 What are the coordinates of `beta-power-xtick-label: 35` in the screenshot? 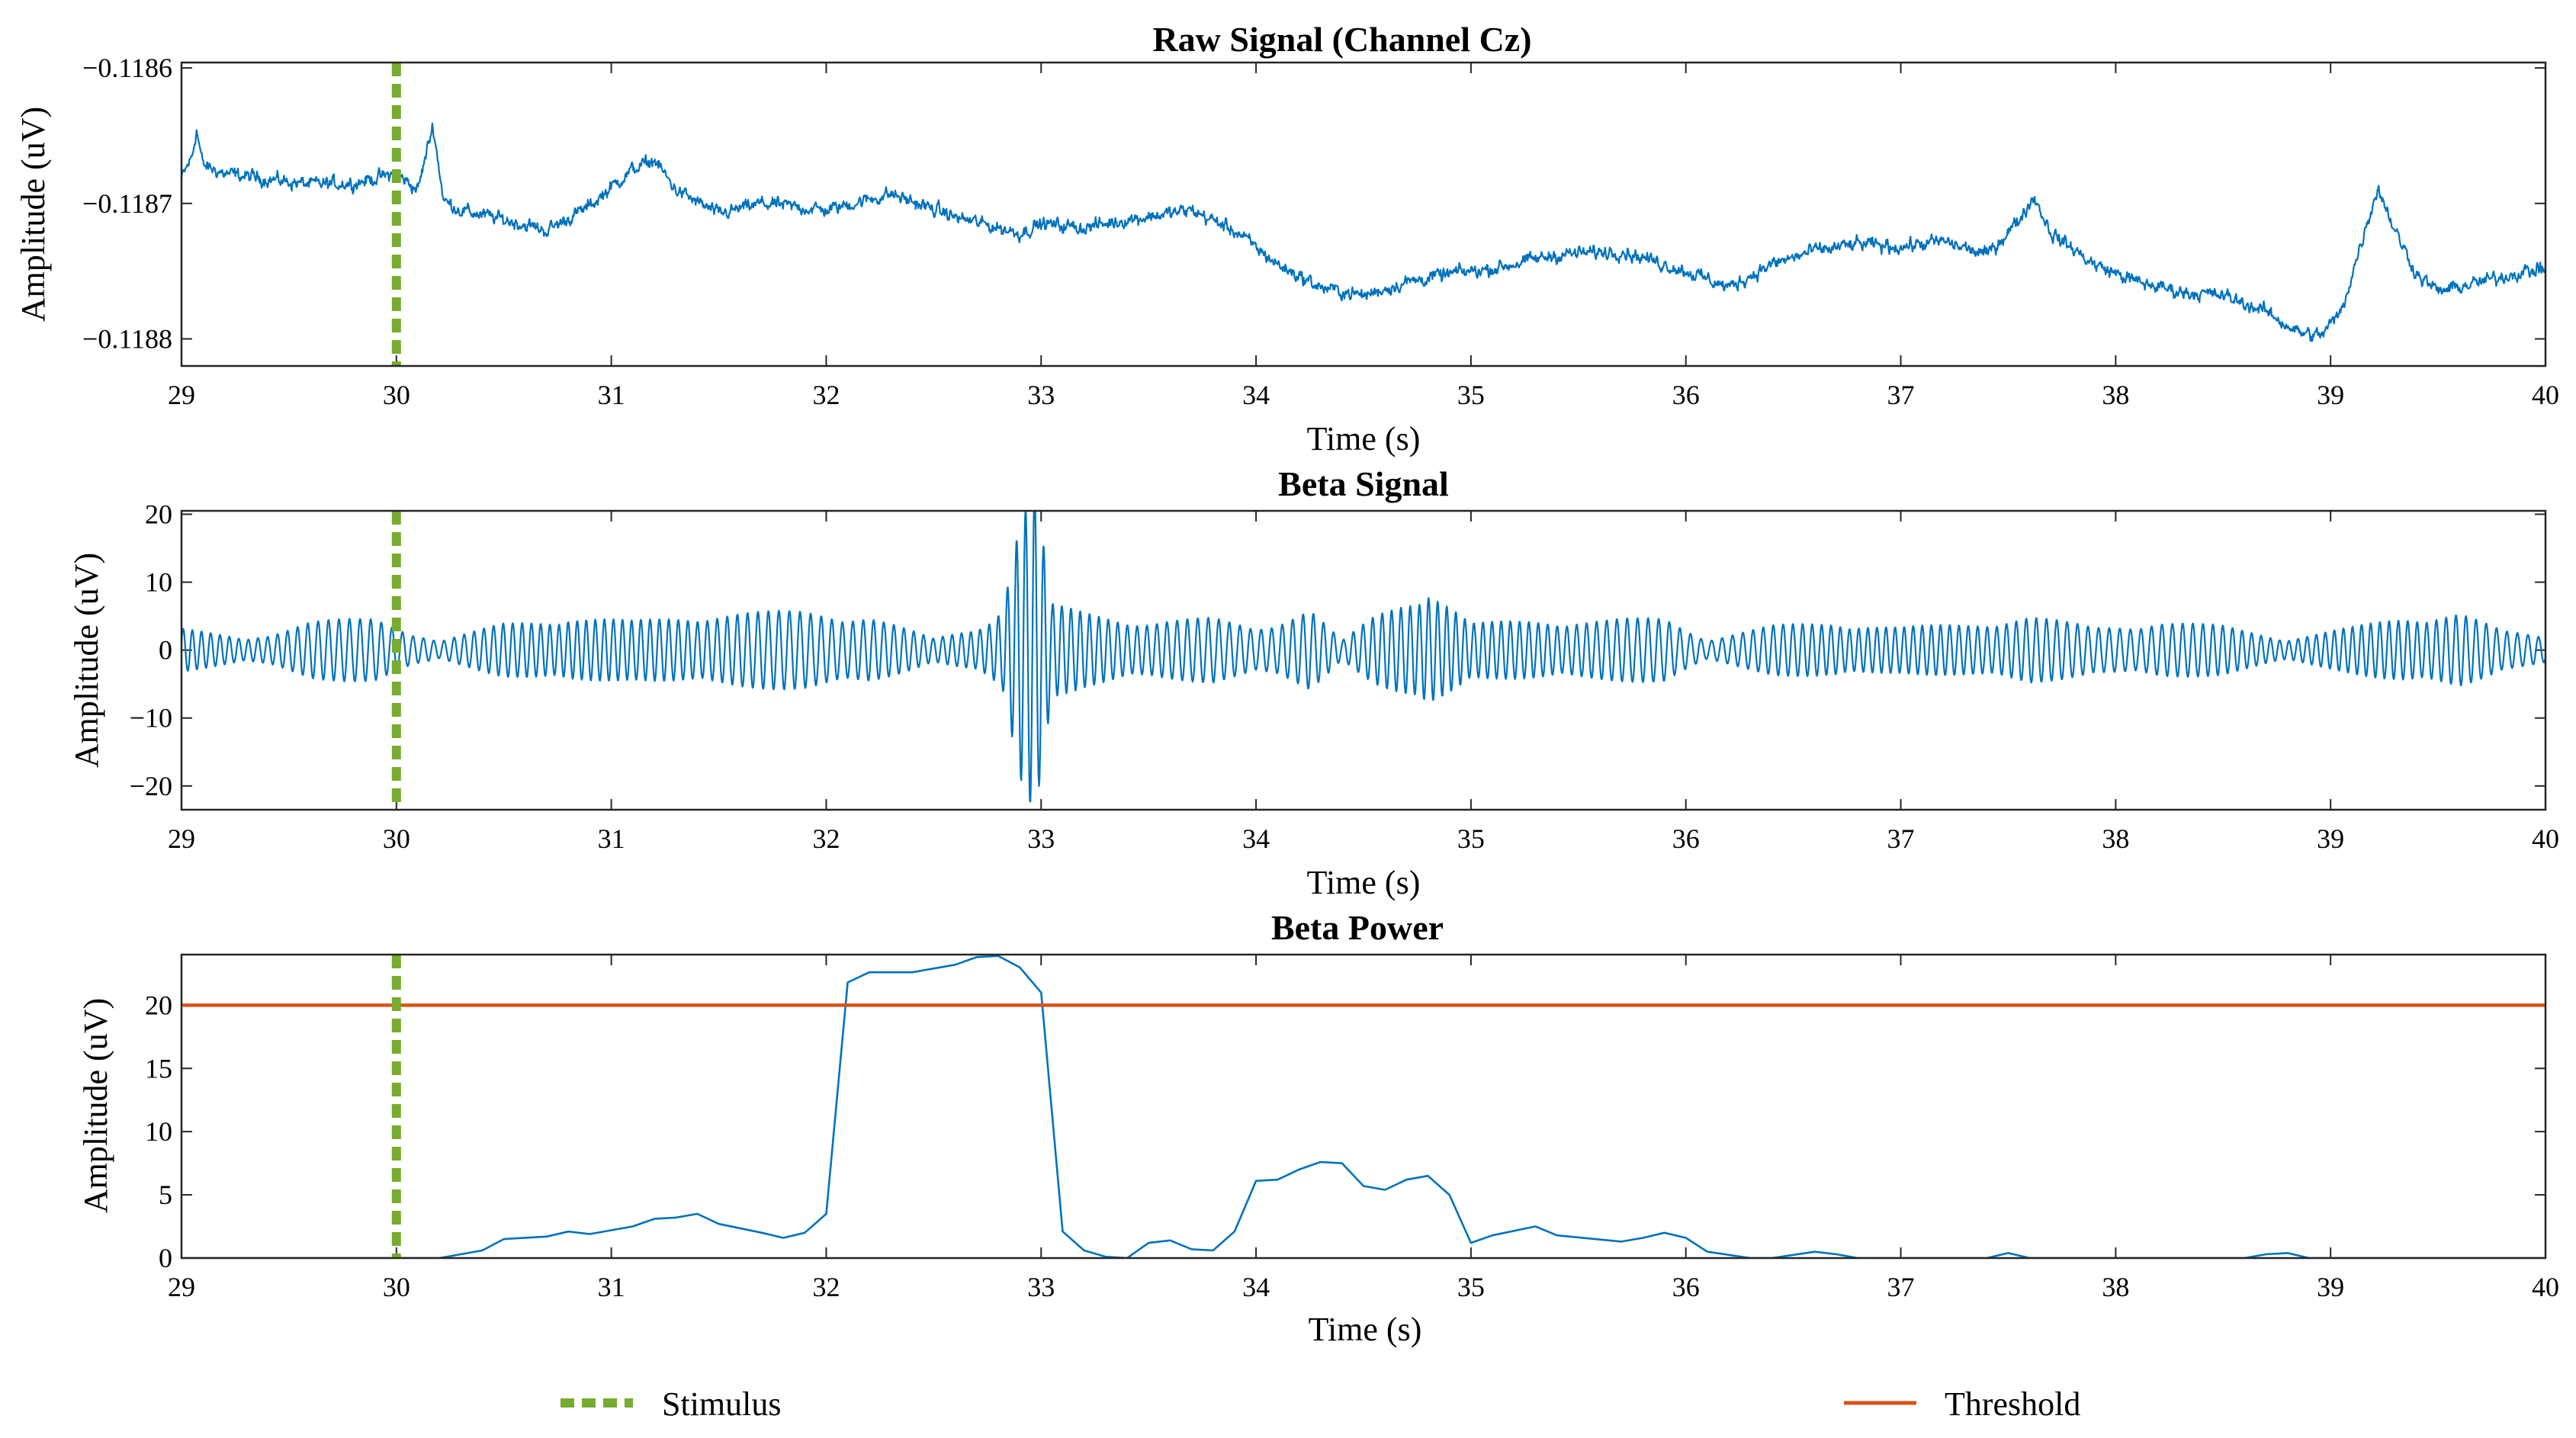 It's located at (1471, 1287).